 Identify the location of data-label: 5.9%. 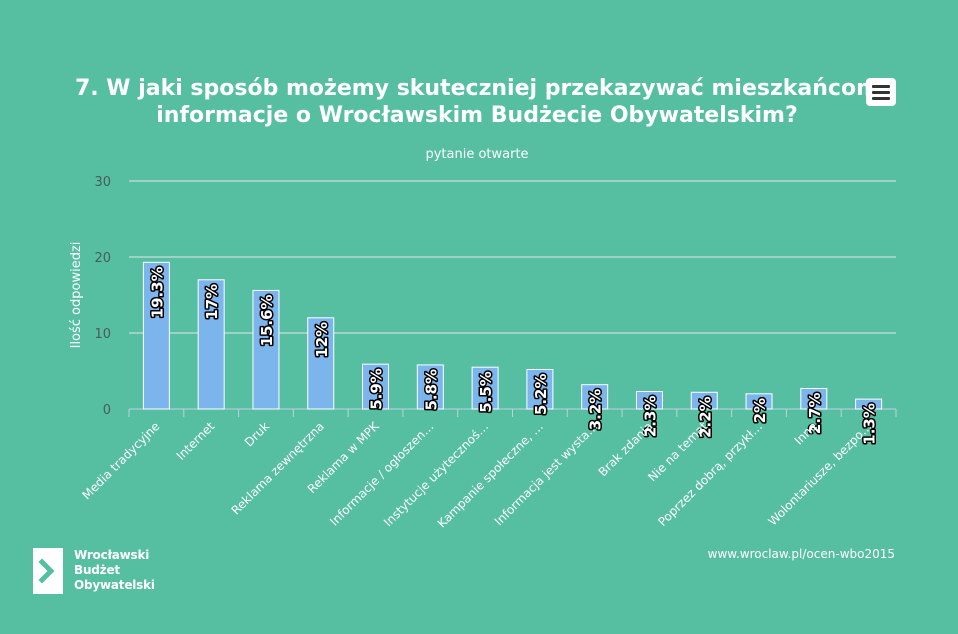
(377, 389).